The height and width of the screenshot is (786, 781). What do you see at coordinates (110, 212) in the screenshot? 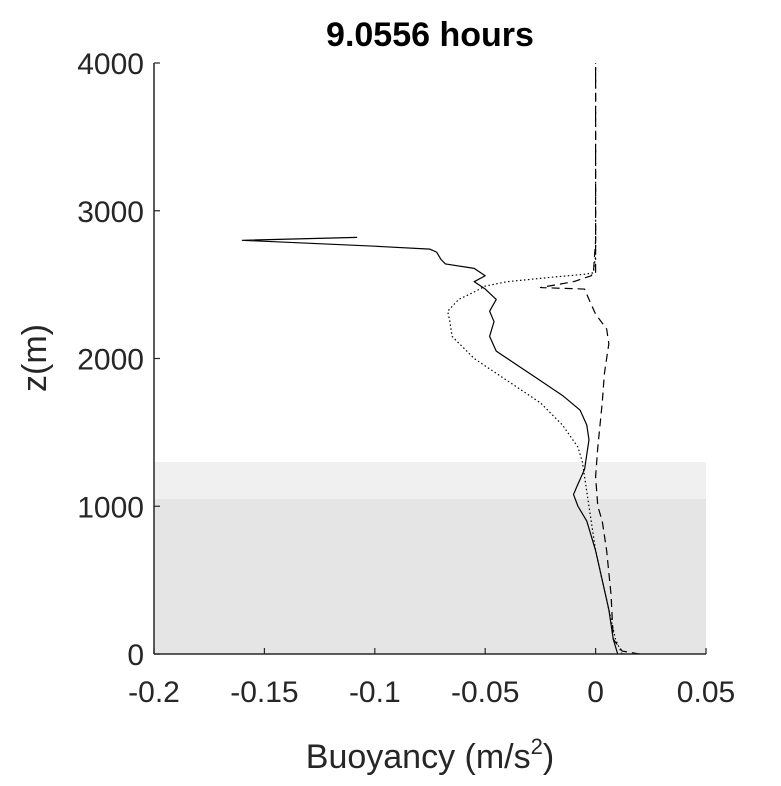
I see `y-tick-label: 3000` at bounding box center [110, 212].